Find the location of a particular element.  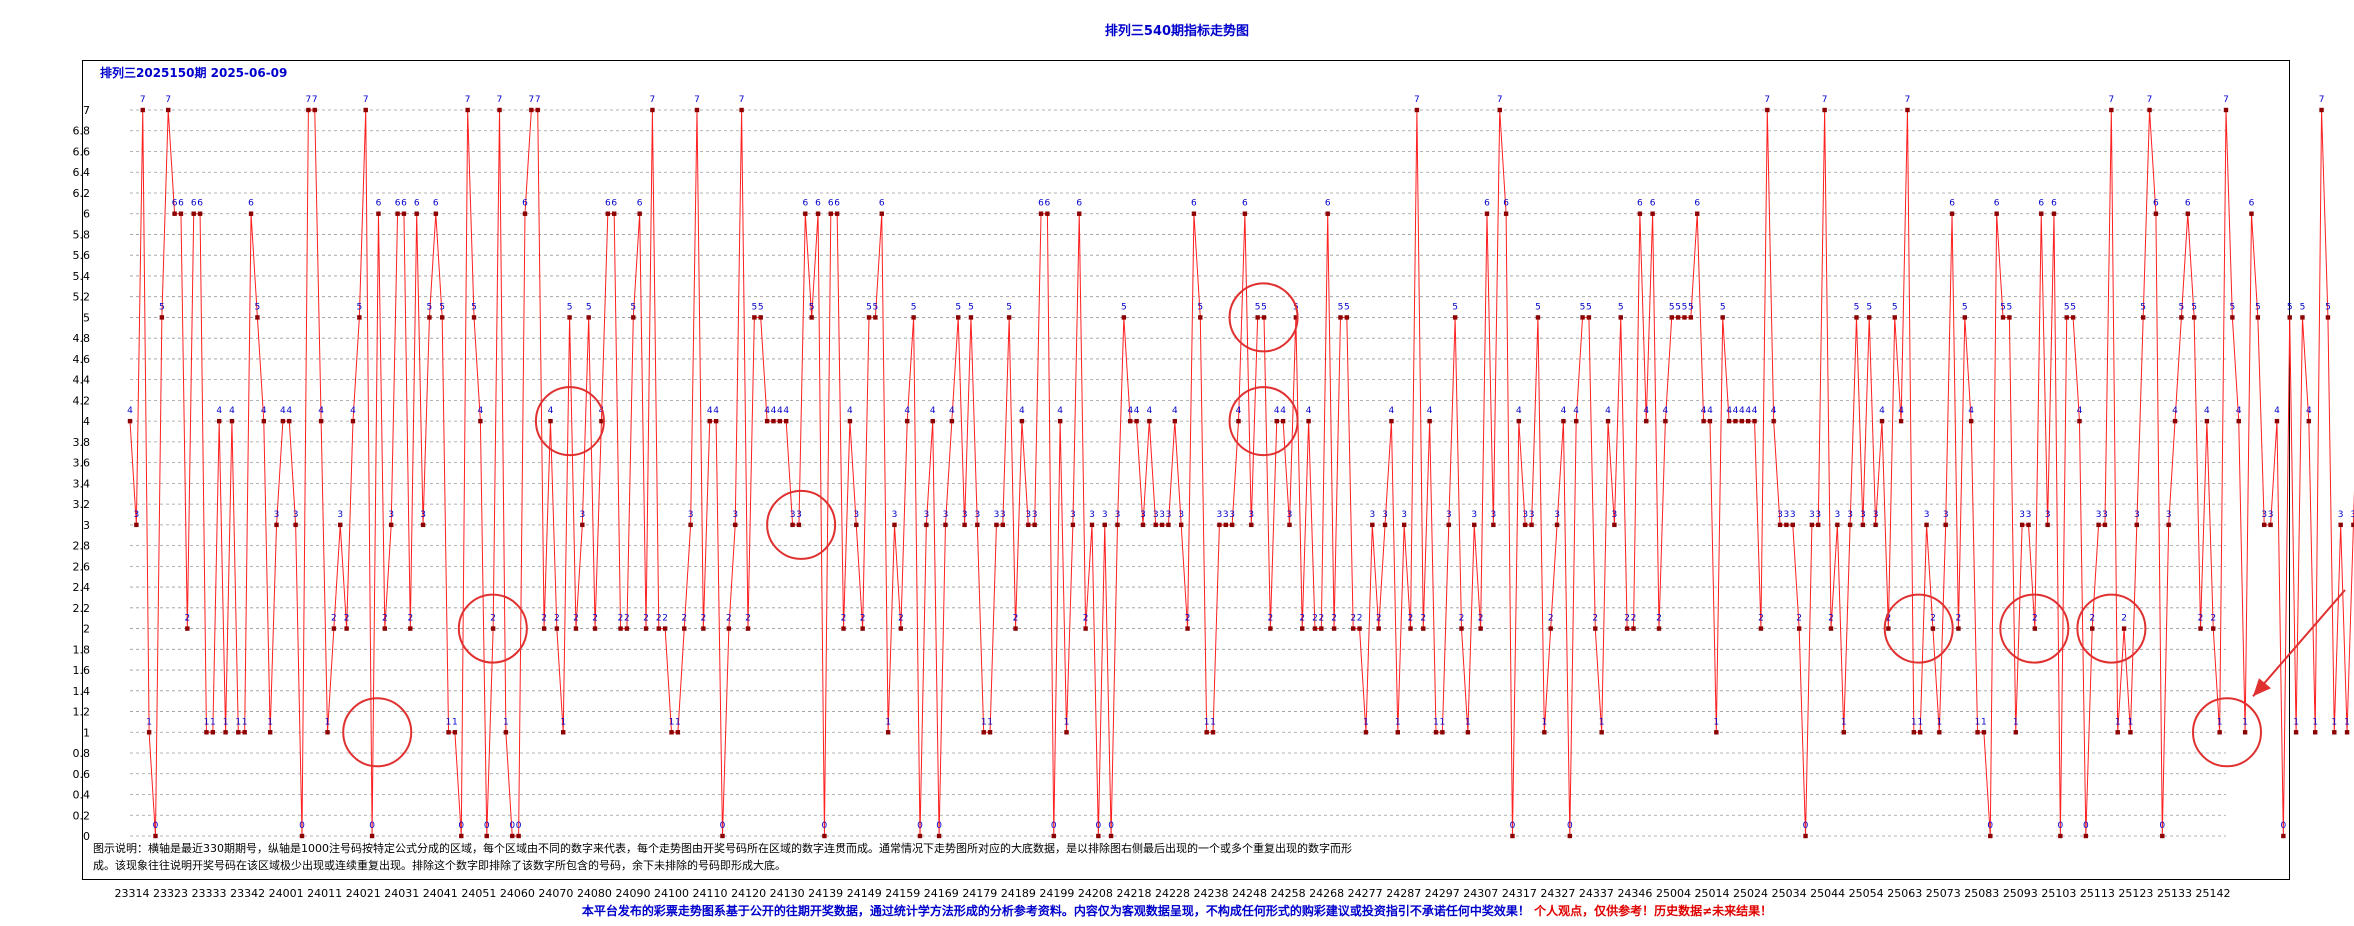

y-tick-label: 6.4 is located at coordinates (82, 172).